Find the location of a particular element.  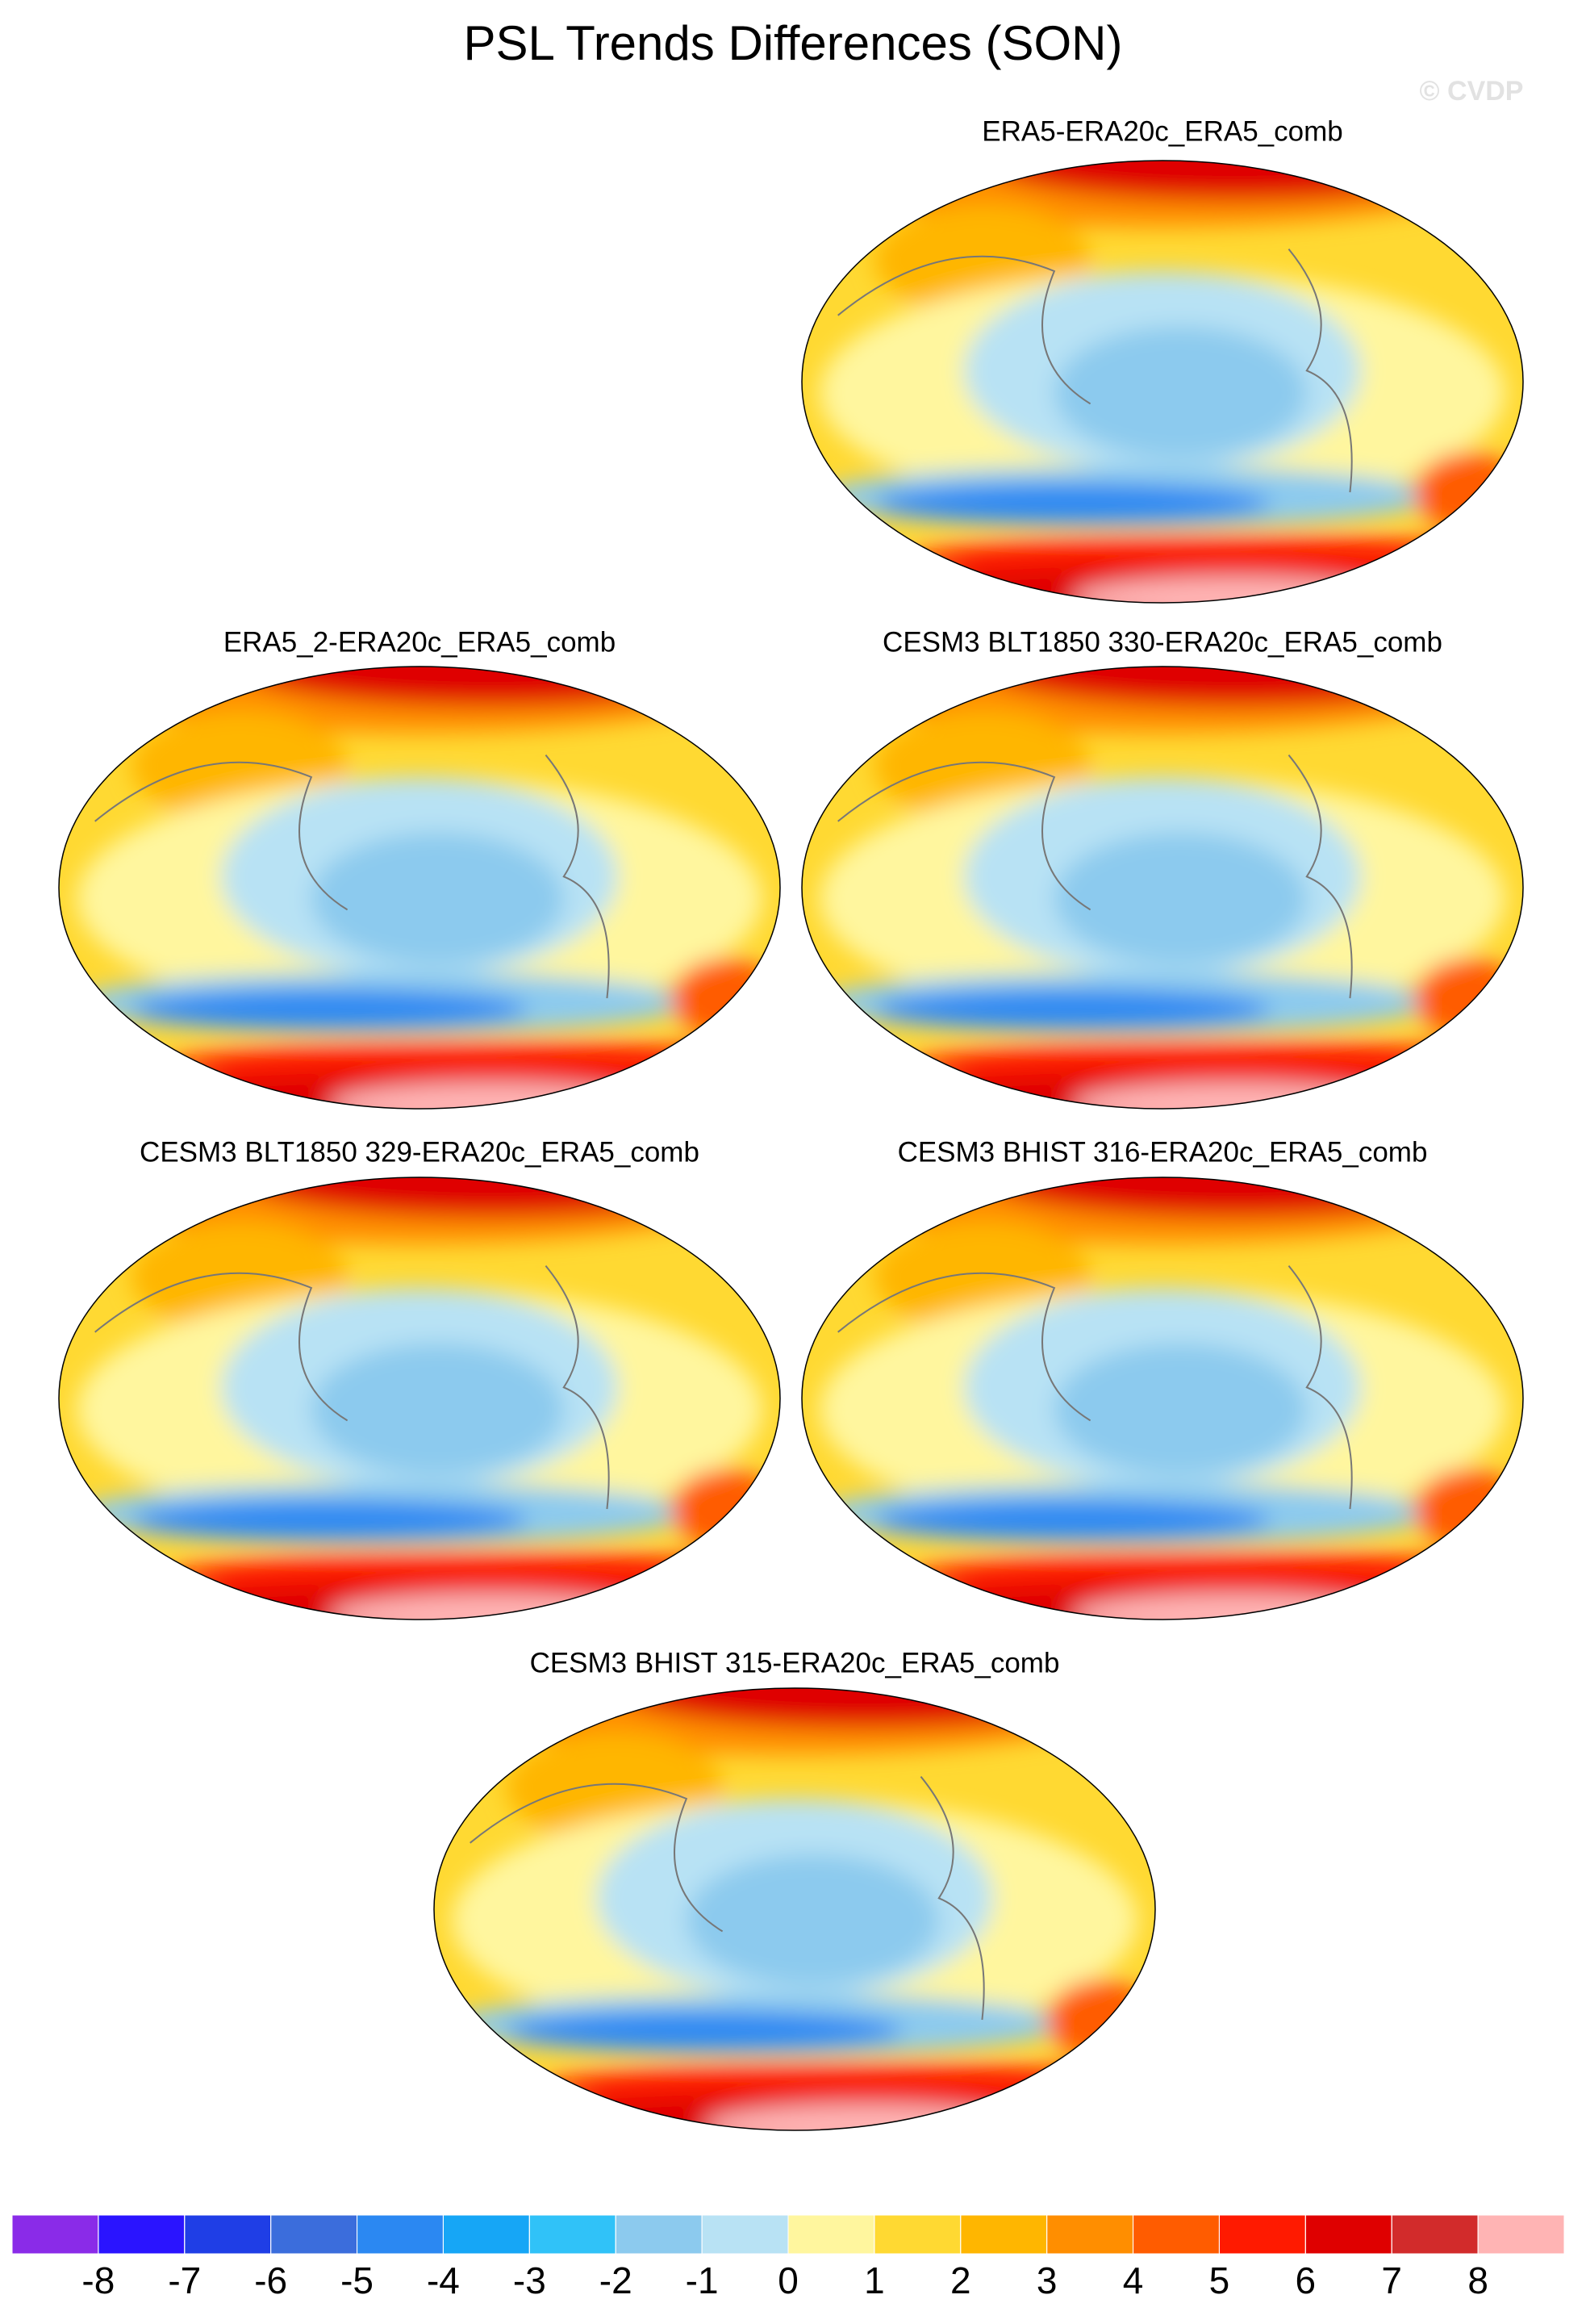

panel-title: CESM3 BHIST 316-ERA20c_ERA5_comb is located at coordinates (1163, 1152).